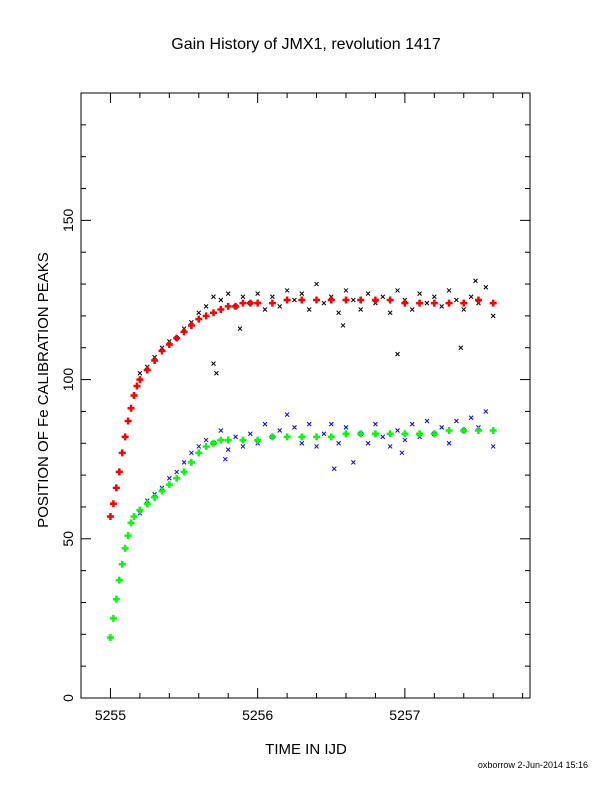  Describe the element at coordinates (68, 539) in the screenshot. I see `y-tick-label: 50` at that location.